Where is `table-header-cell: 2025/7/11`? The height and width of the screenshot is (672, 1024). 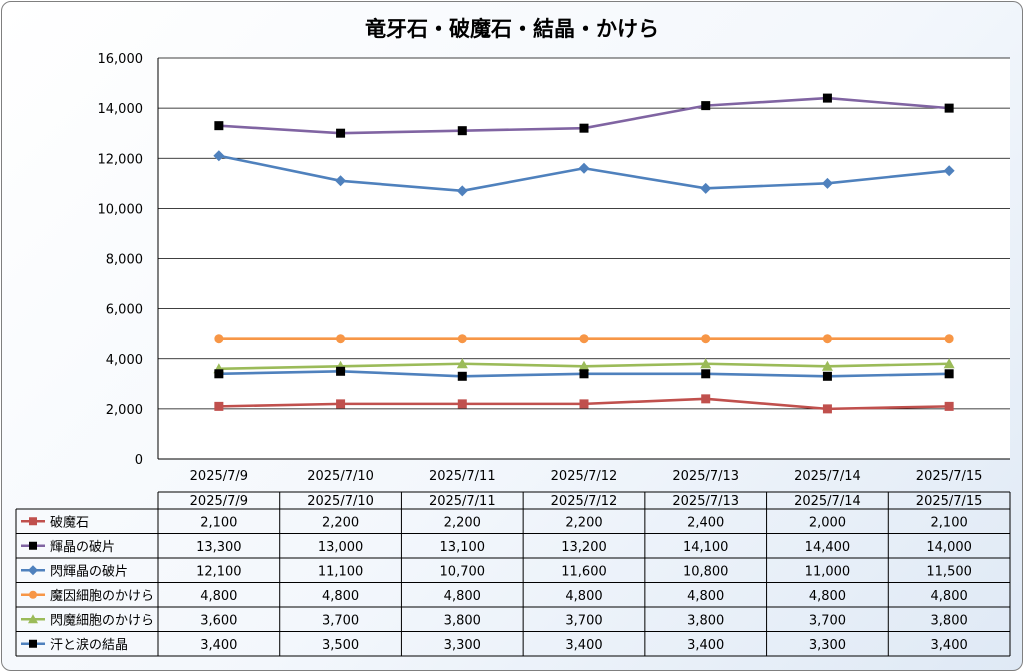
table-header-cell: 2025/7/11 is located at coordinates (462, 501).